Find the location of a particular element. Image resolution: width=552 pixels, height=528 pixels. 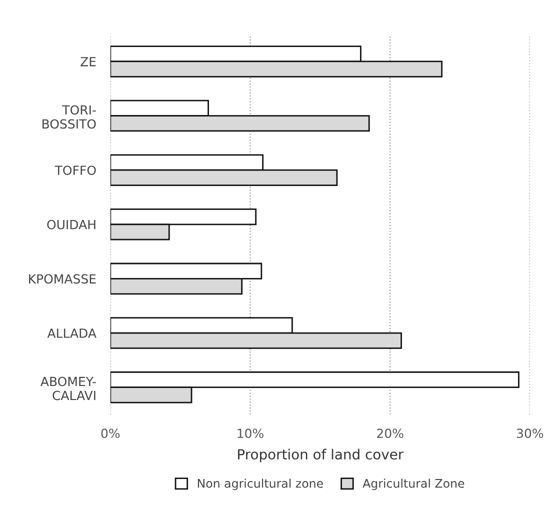

y-tick-label: TORI- BOSSITO is located at coordinates (69, 117).